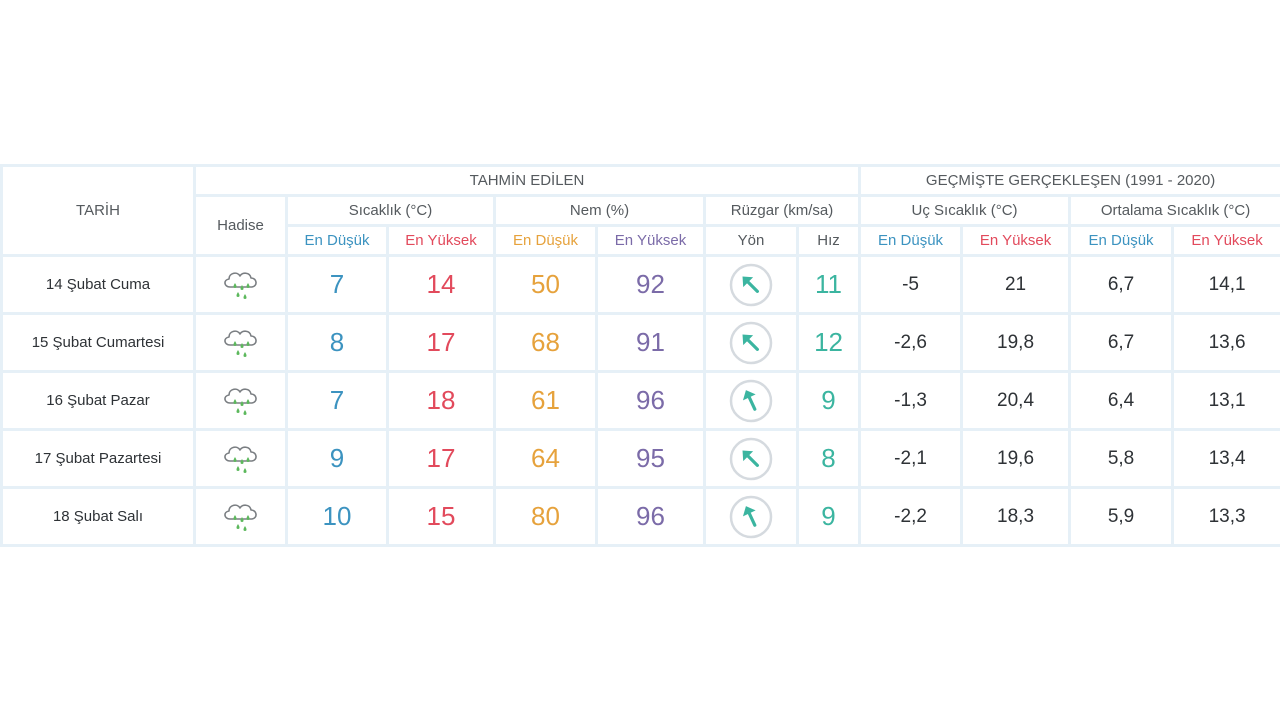  I want to click on humidity-min-cell: 64, so click(545, 458).